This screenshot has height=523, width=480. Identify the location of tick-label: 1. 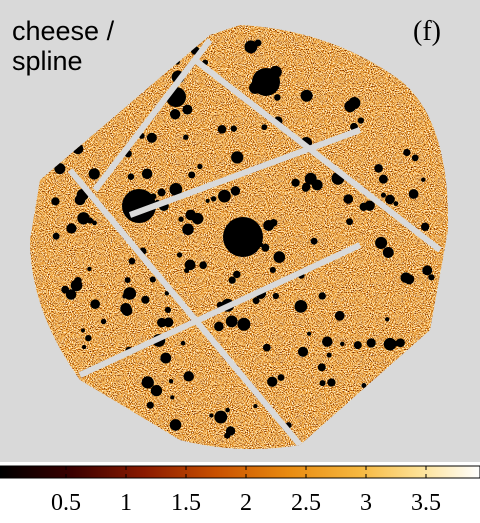
(126, 503).